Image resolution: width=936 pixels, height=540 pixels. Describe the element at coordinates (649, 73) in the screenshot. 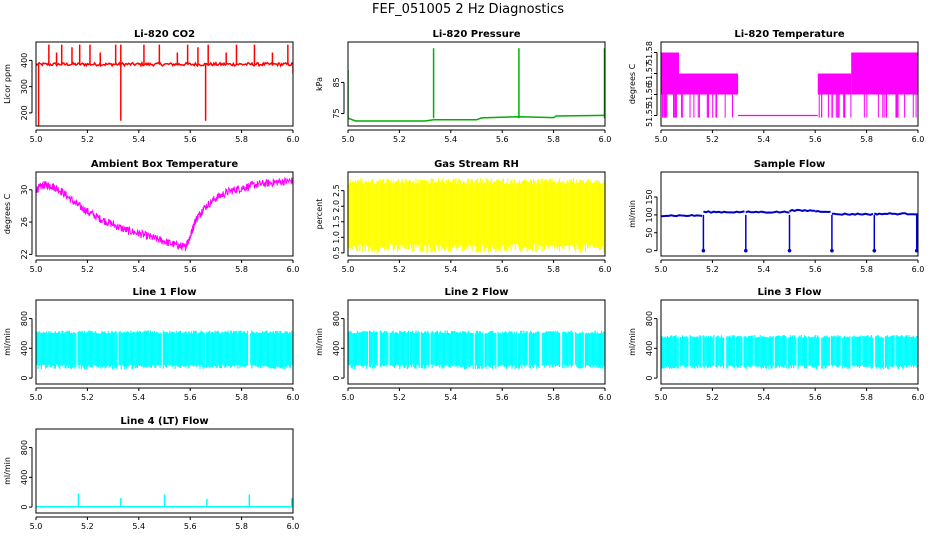

I see `y-tick-label: 51.57` at that location.